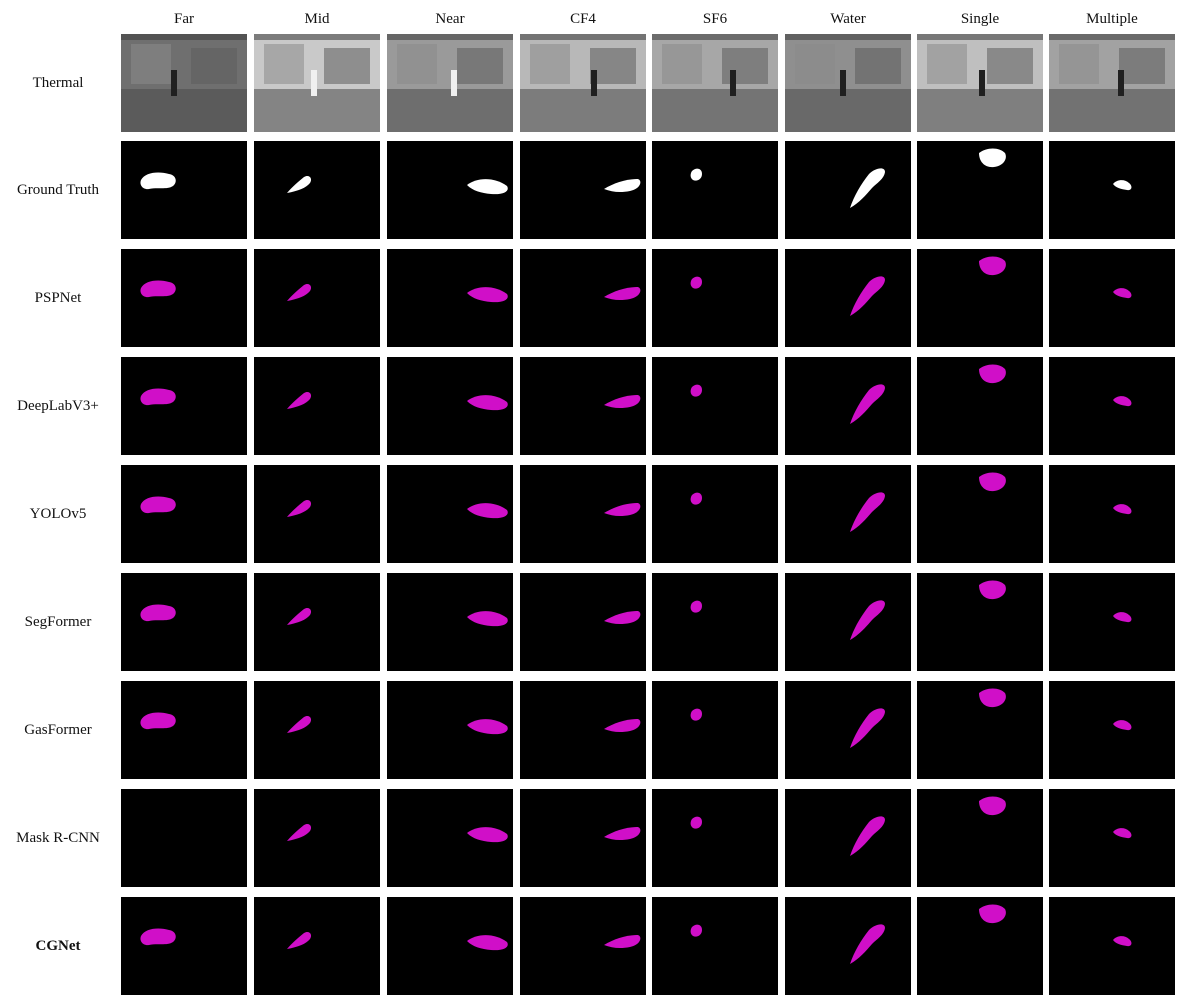 The image size is (1190, 1005). Describe the element at coordinates (58, 838) in the screenshot. I see `row-label-mask-r-cnn: Mask R-CNN` at that location.